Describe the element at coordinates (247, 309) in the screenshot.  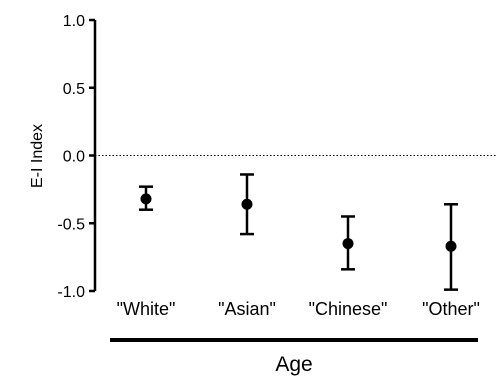
I see `x-category-label: "Asian"` at that location.